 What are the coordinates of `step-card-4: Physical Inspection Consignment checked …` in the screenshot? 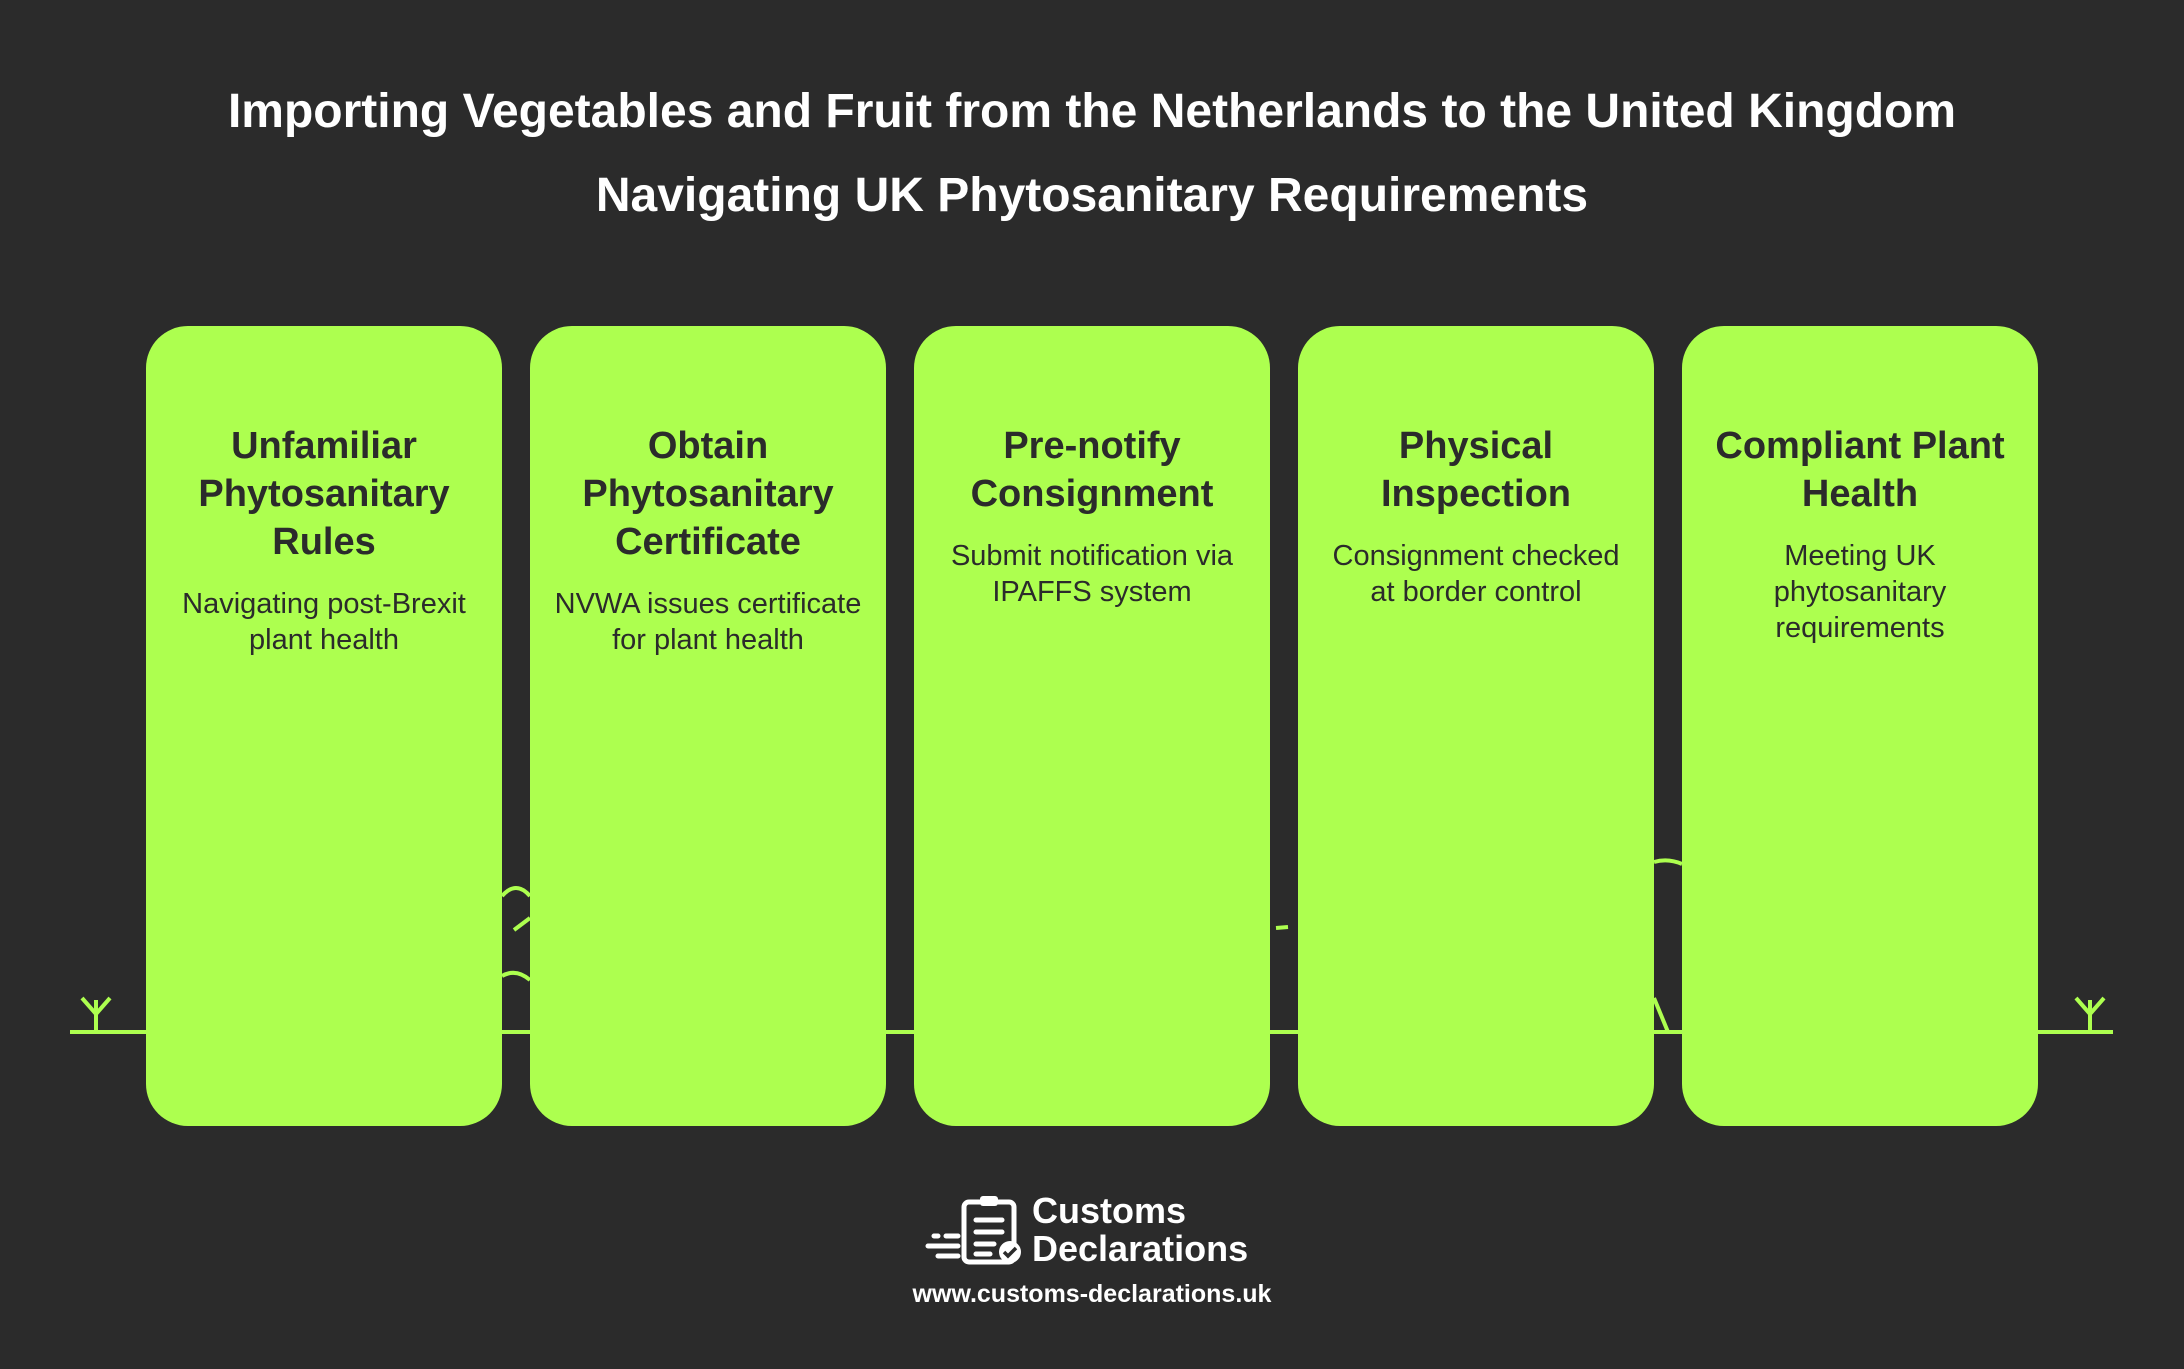 It's located at (1476, 726).